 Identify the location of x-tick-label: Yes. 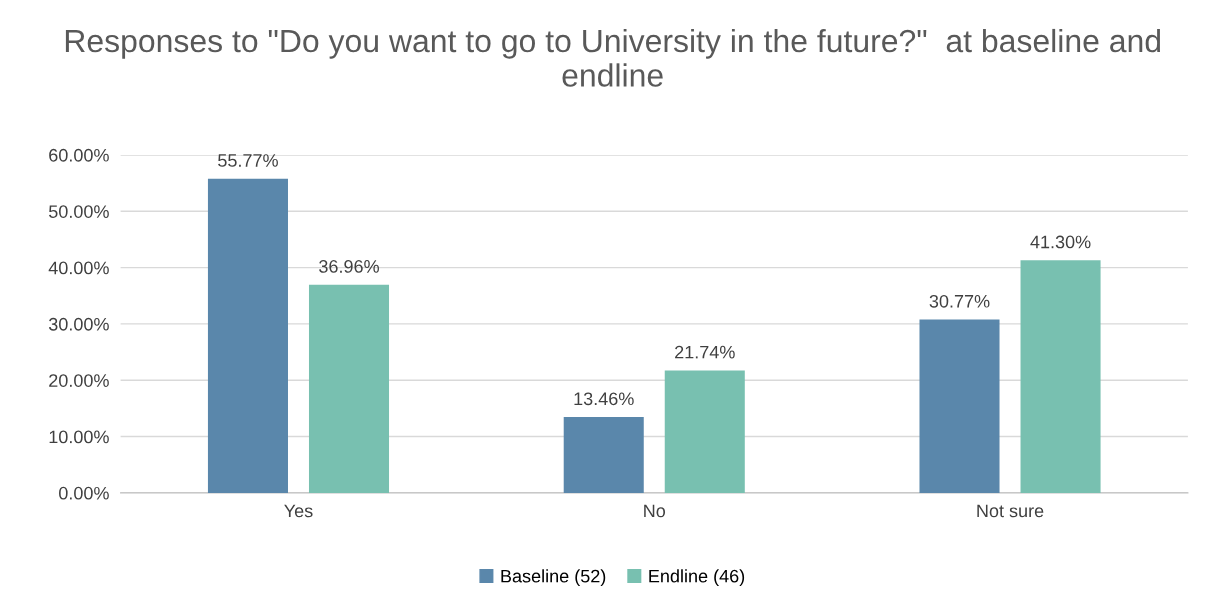
(298, 511).